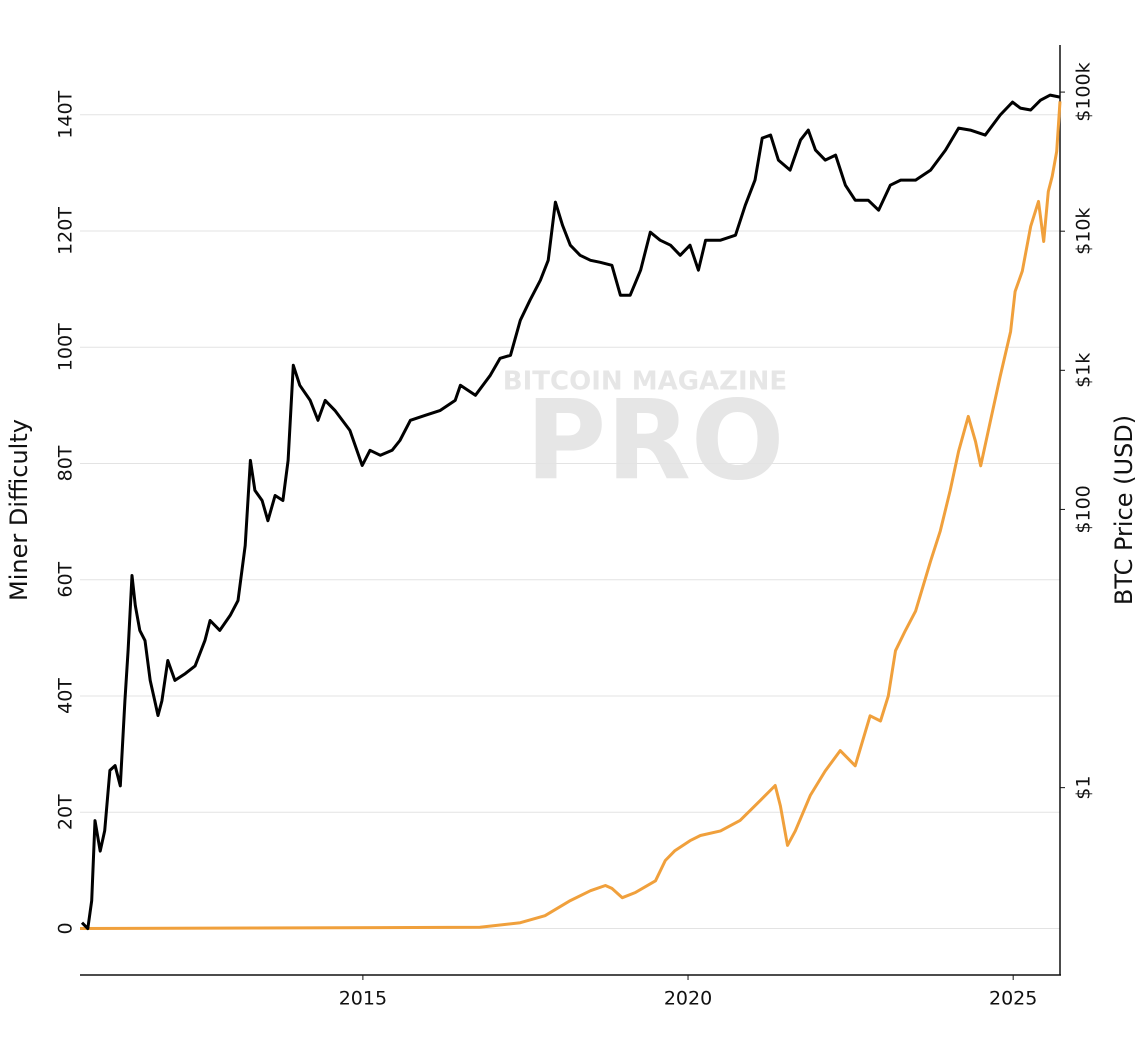 Image resolution: width=1140 pixels, height=1064 pixels. What do you see at coordinates (66, 463) in the screenshot?
I see `y-tick-label: 80T` at bounding box center [66, 463].